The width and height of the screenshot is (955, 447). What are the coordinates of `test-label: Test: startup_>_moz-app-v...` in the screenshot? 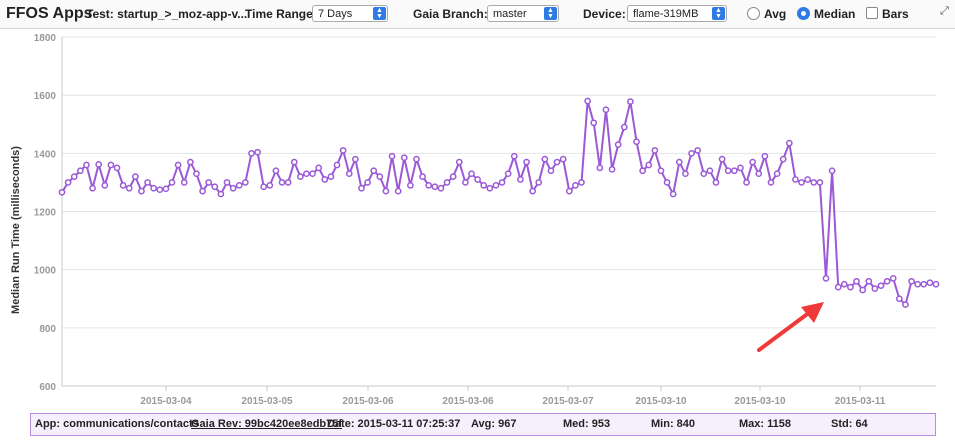 It's located at (167, 14).